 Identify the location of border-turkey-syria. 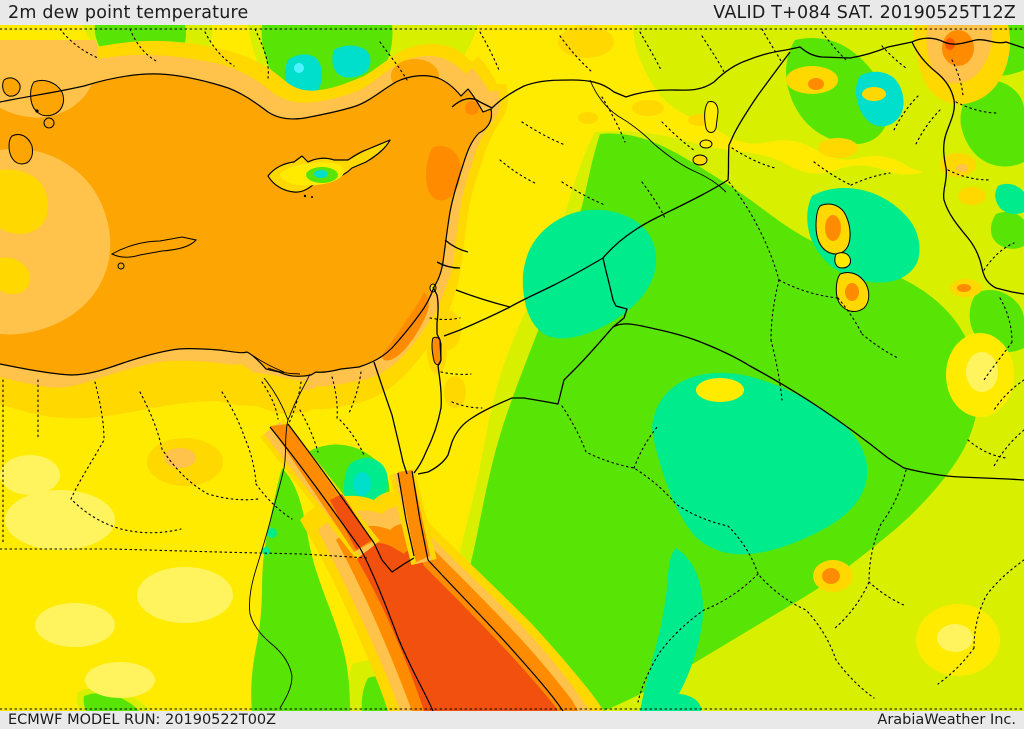
(682, 75).